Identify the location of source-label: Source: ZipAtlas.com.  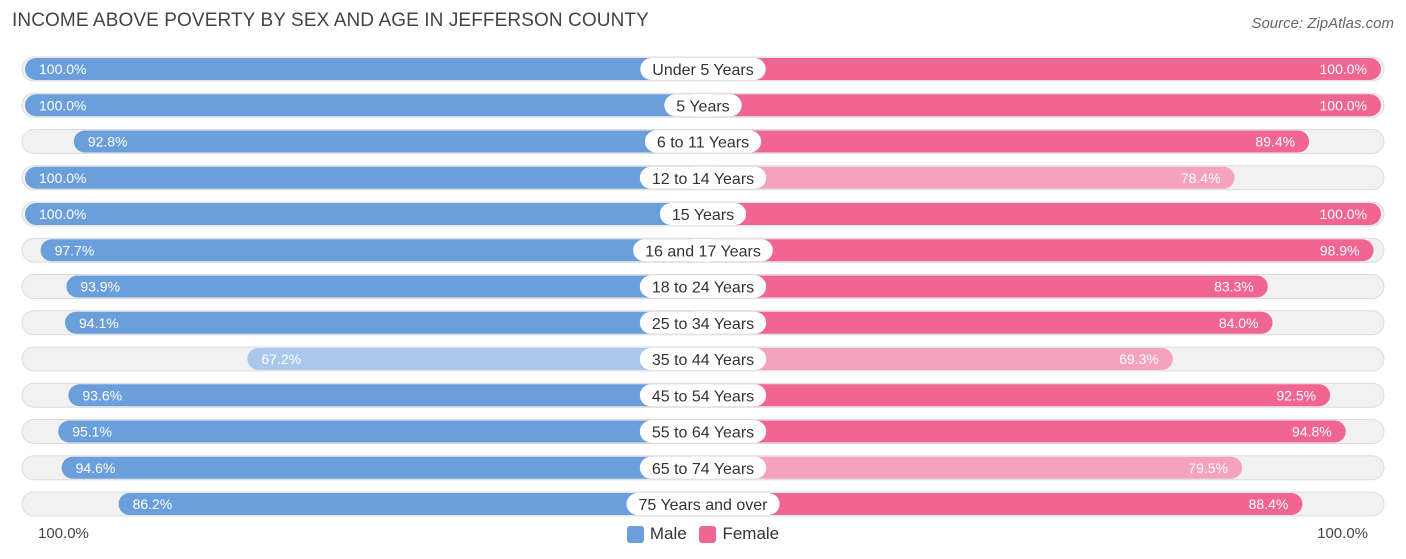
(1322, 23).